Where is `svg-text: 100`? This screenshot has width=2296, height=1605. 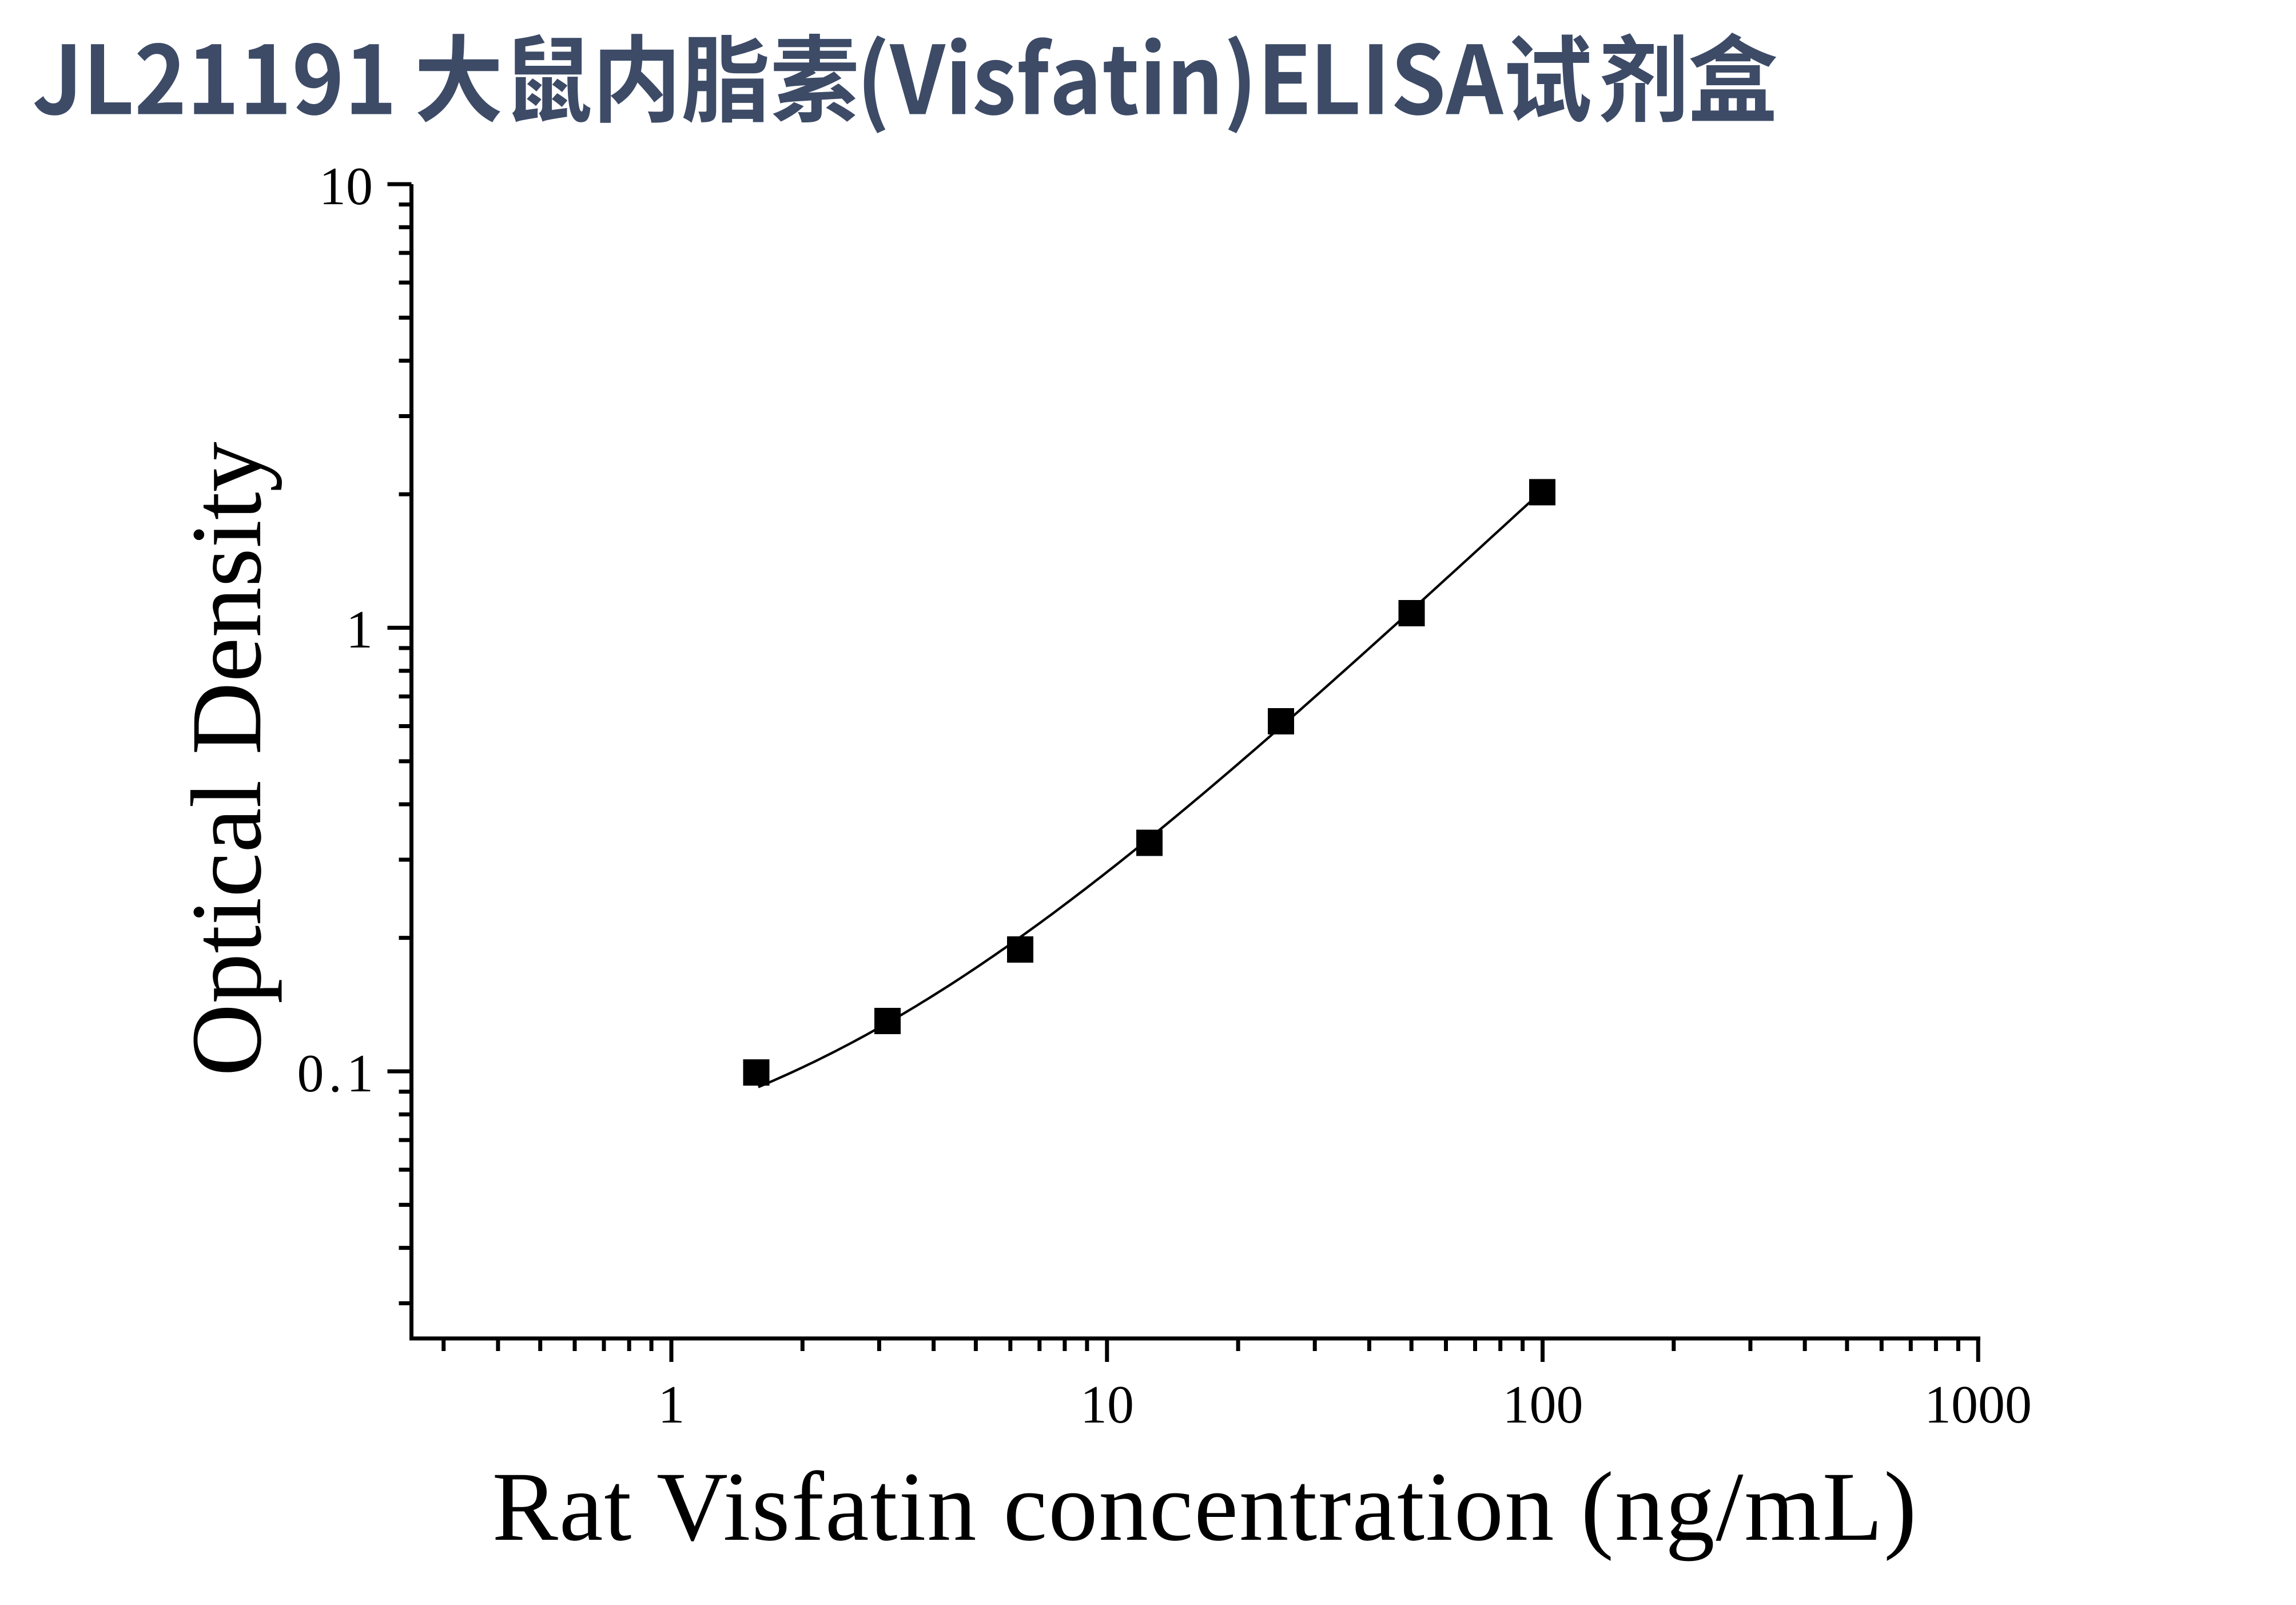 svg-text: 100 is located at coordinates (1543, 1405).